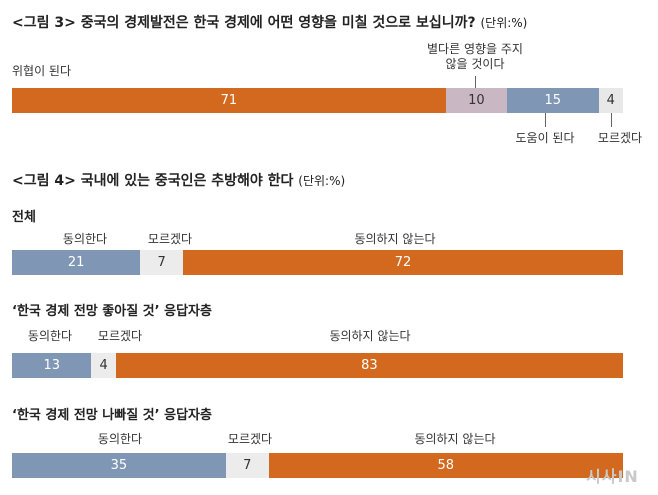 This screenshot has width=658, height=495. Describe the element at coordinates (170, 239) in the screenshot. I see `label-dontknow-1: 모르겠다` at that location.